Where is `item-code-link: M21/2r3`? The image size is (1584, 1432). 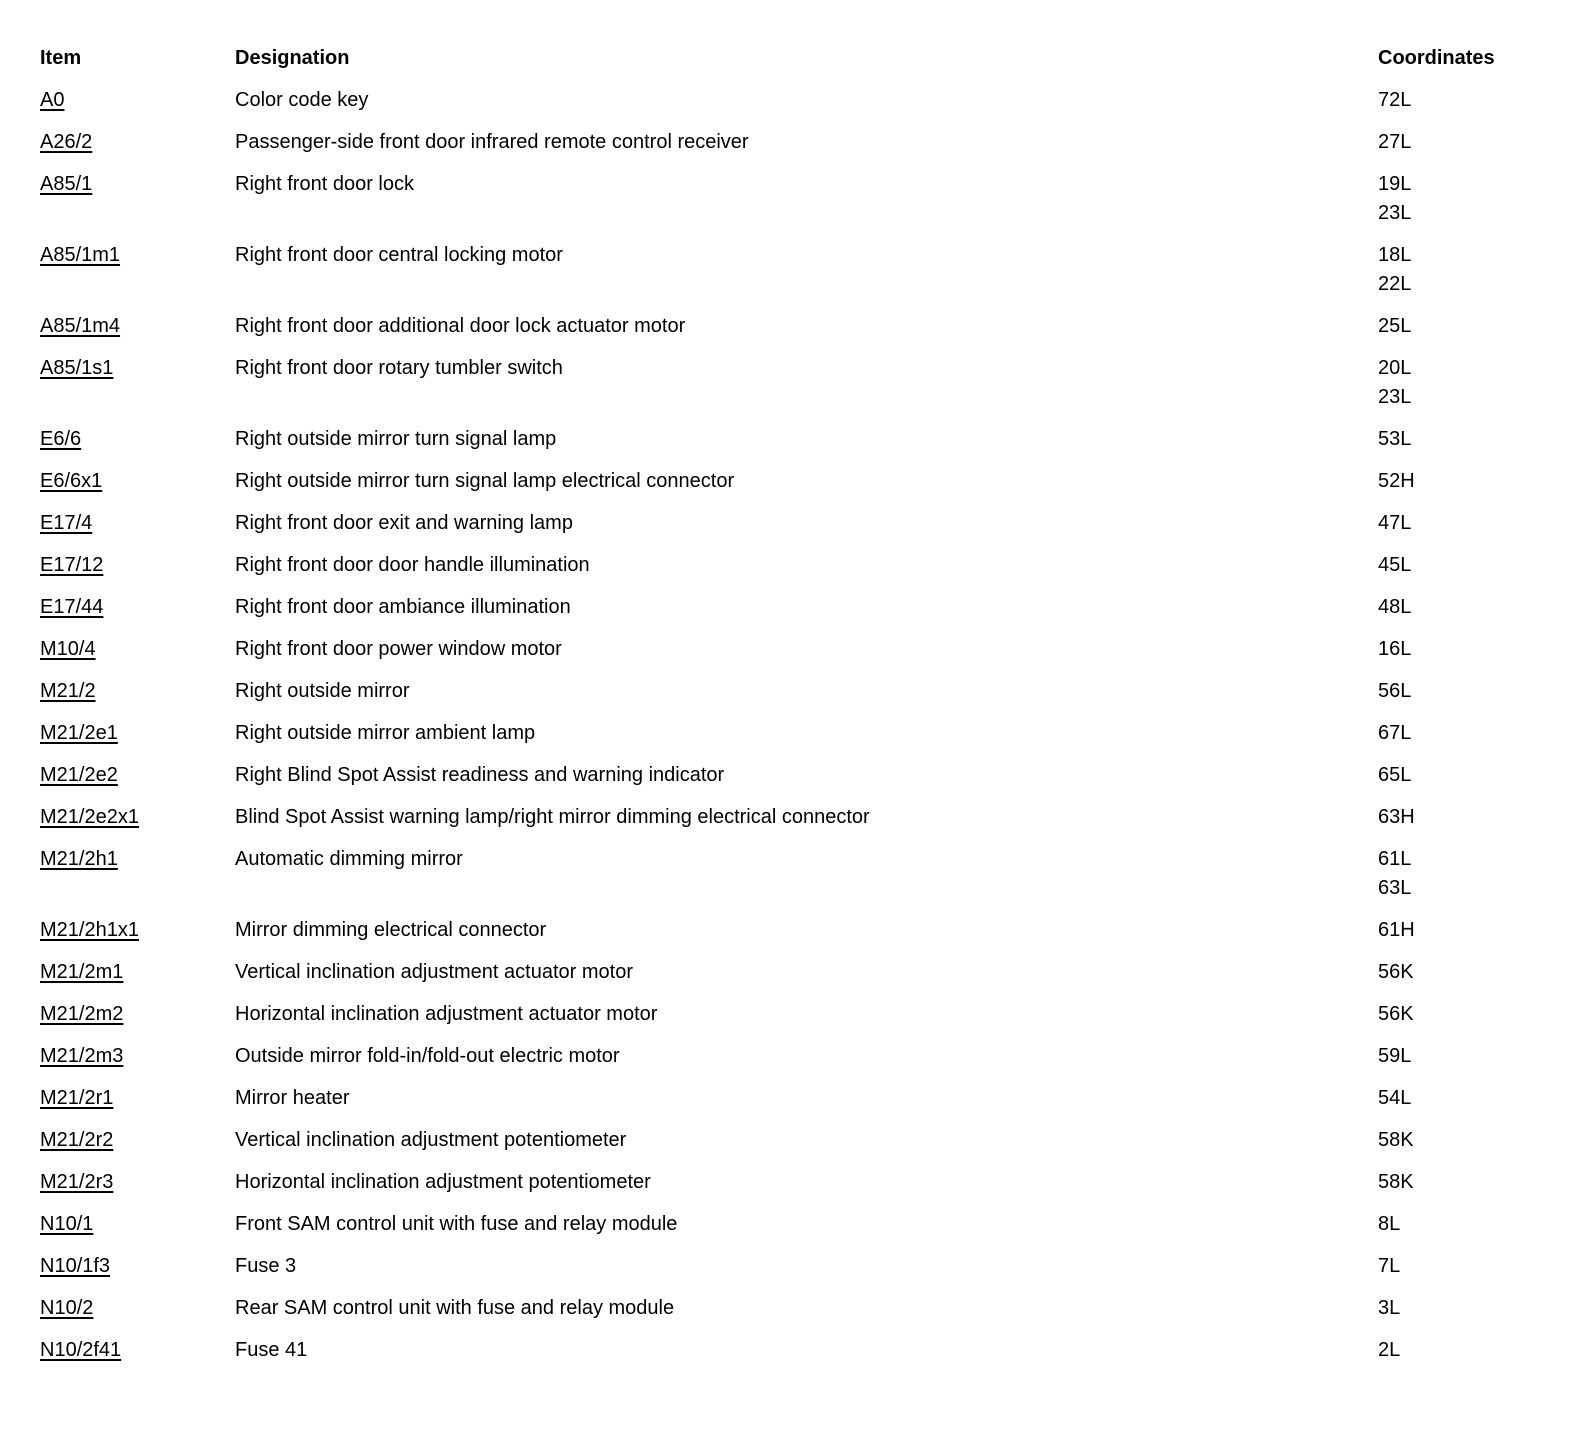
item-code-link: M21/2r3 is located at coordinates (77, 1182).